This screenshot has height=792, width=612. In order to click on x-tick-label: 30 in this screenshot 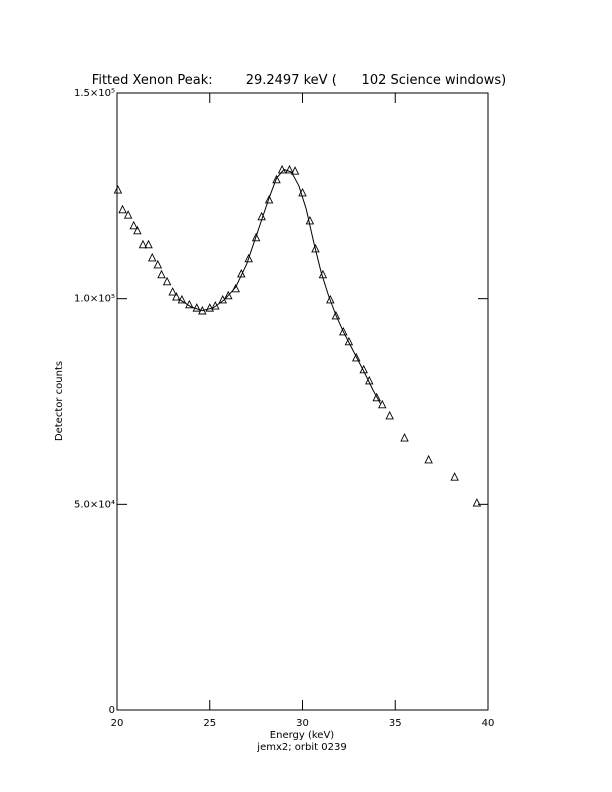, I will do `click(302, 723)`.